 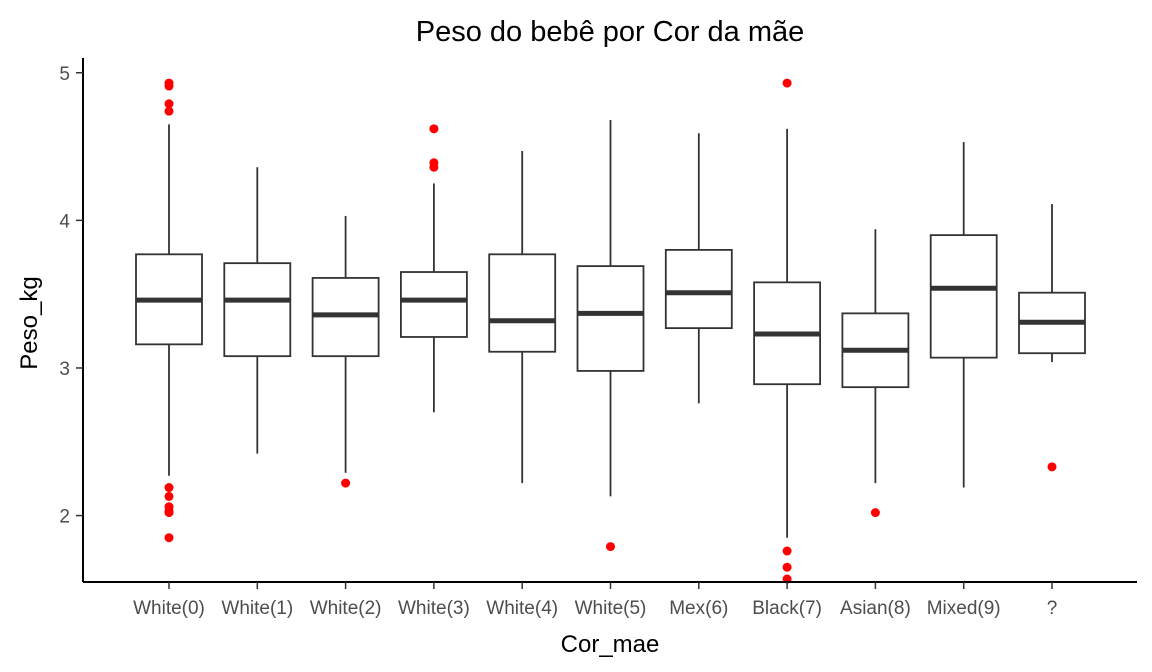 What do you see at coordinates (522, 608) in the screenshot?
I see `x-tick-label: White(4)` at bounding box center [522, 608].